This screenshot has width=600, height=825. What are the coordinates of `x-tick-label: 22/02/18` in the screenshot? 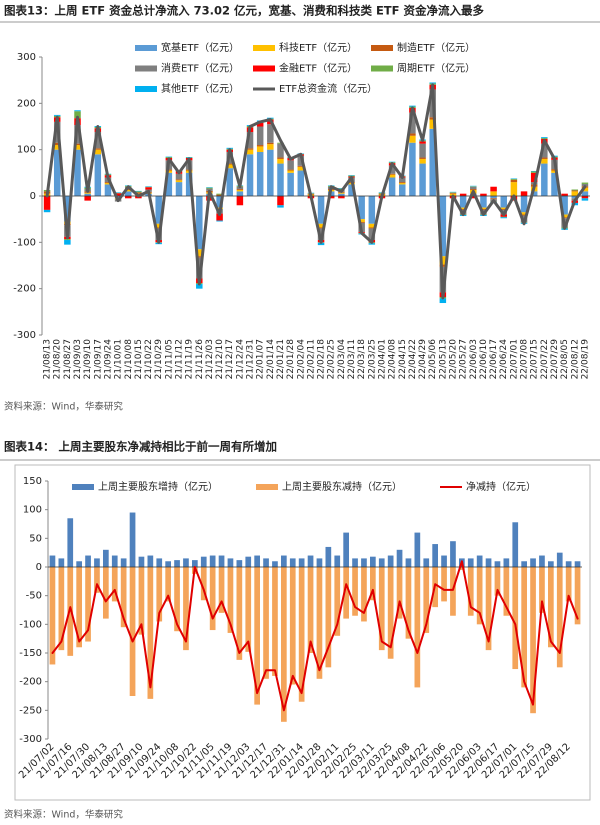 It's located at (322, 359).